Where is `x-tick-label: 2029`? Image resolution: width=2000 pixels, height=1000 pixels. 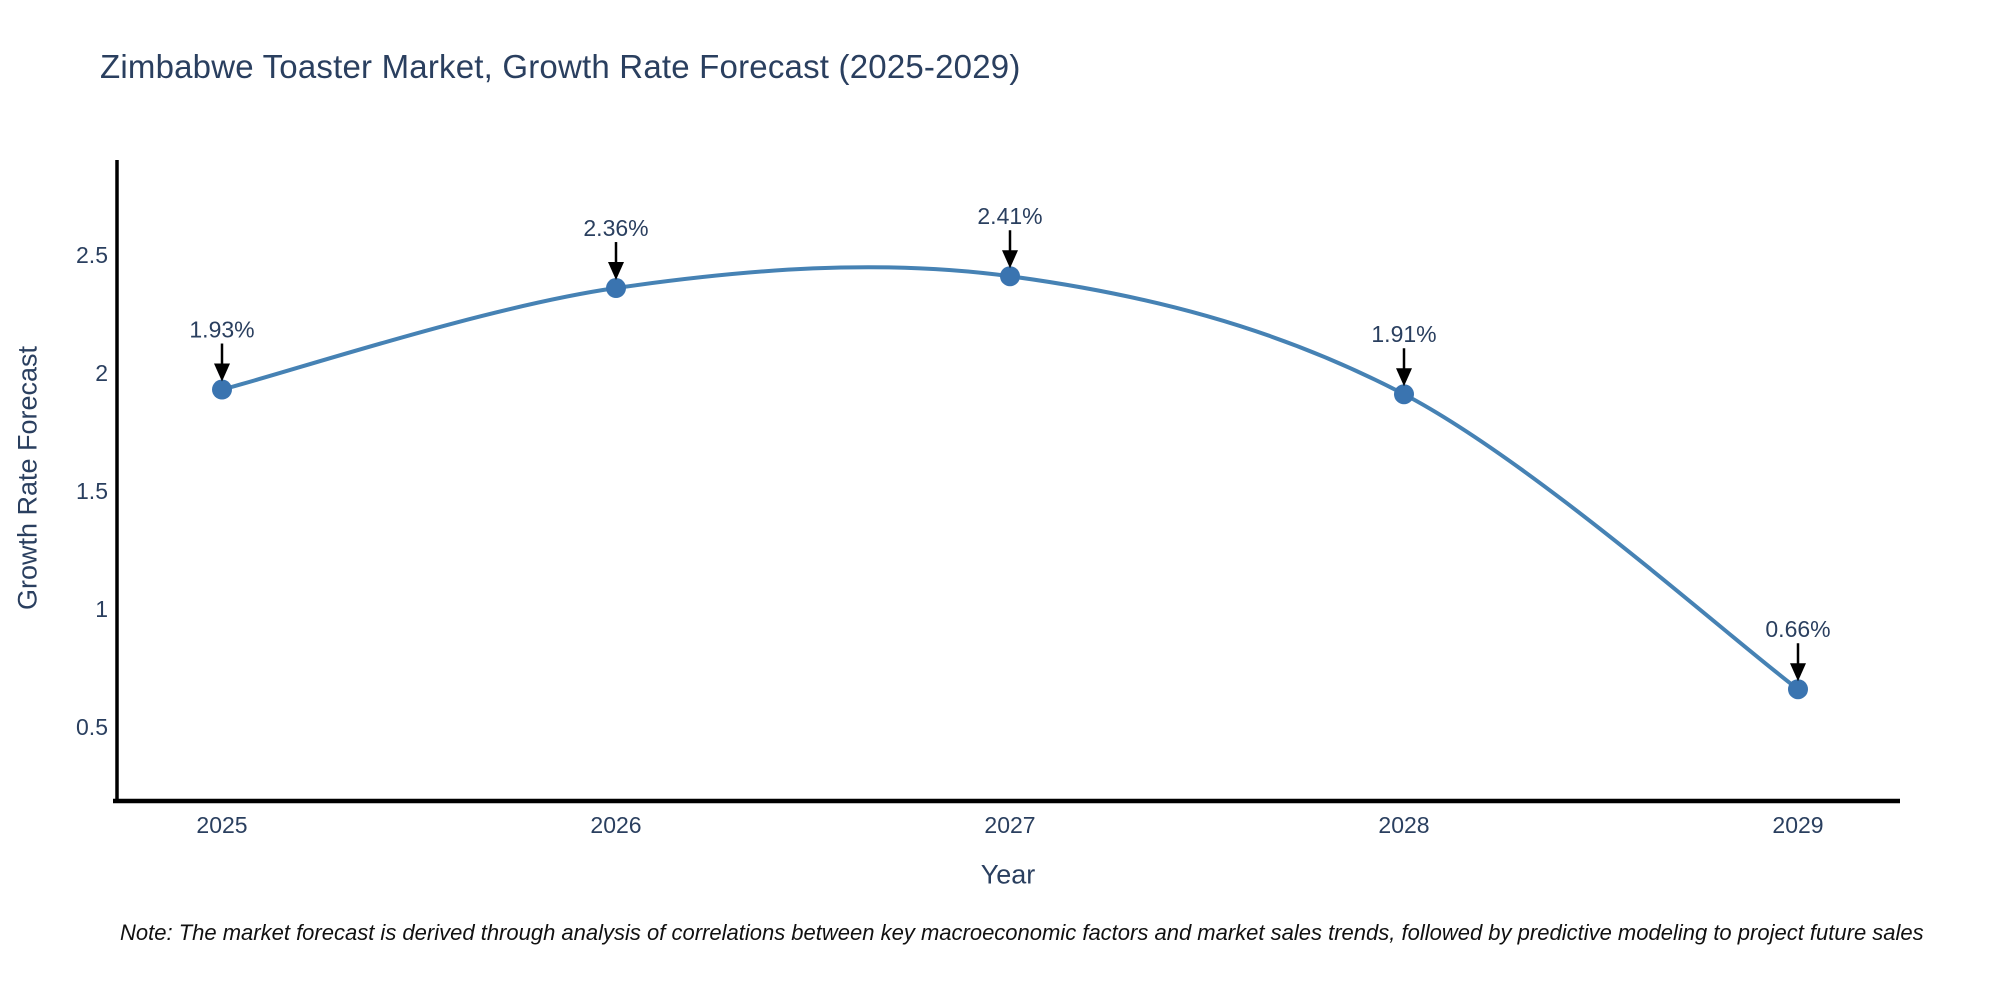
x-tick-label: 2029 is located at coordinates (1797, 825).